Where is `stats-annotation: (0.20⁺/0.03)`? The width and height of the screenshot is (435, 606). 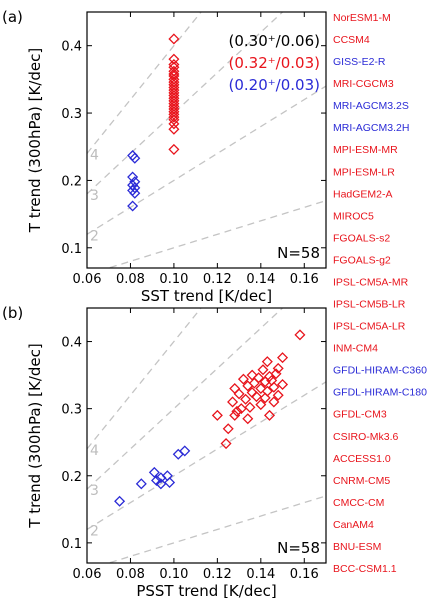 stats-annotation: (0.20⁺/0.03) is located at coordinates (274, 85).